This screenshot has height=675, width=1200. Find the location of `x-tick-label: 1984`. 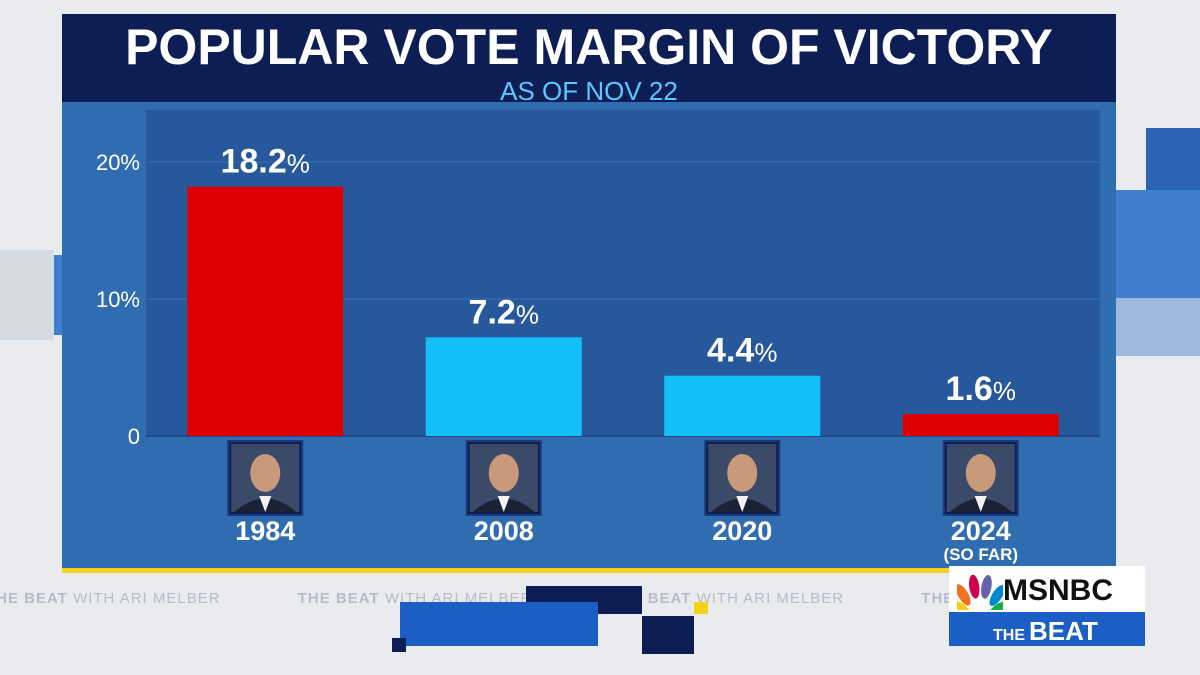

x-tick-label: 1984 is located at coordinates (265, 531).